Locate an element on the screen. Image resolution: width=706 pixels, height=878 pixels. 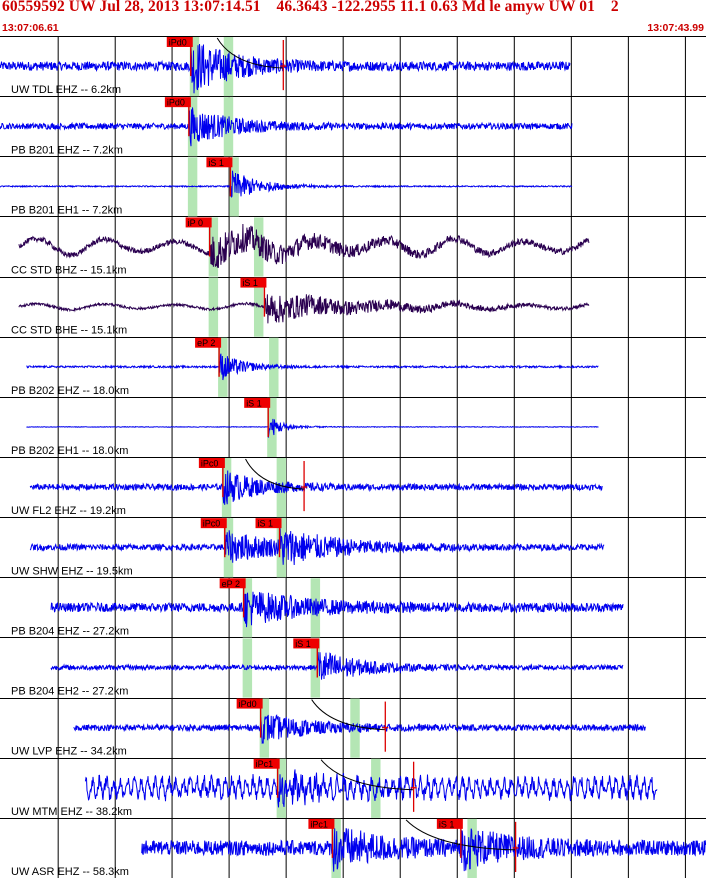
trace-label-1: PB B201 EHZ -- 7.2km is located at coordinates (67, 150).